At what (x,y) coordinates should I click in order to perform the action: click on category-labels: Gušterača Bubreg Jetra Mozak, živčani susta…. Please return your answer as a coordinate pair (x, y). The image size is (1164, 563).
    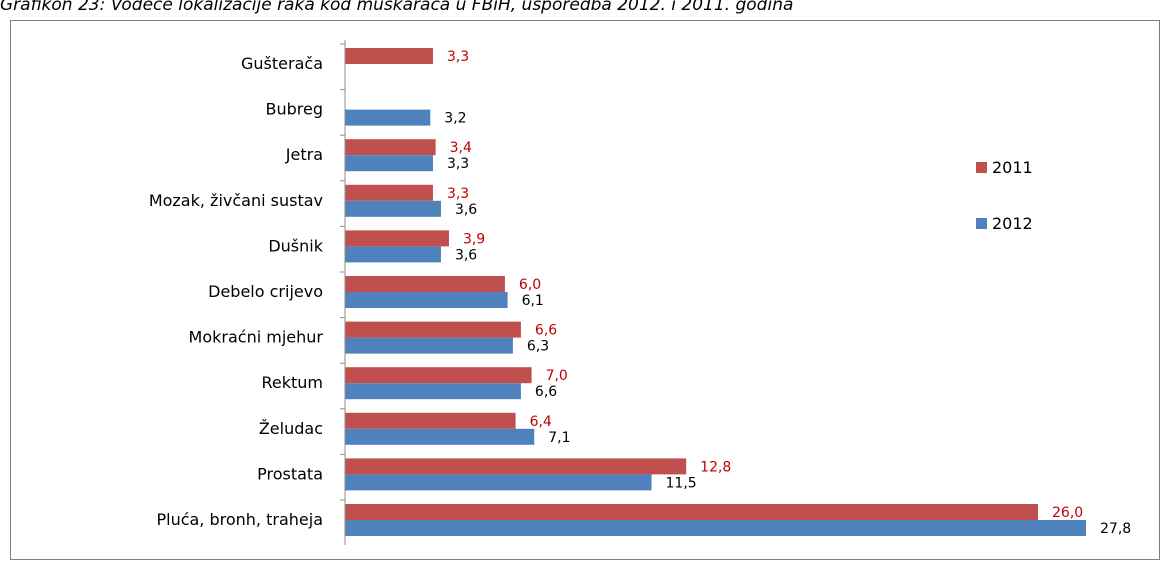
    Looking at the image, I should click on (236, 291).